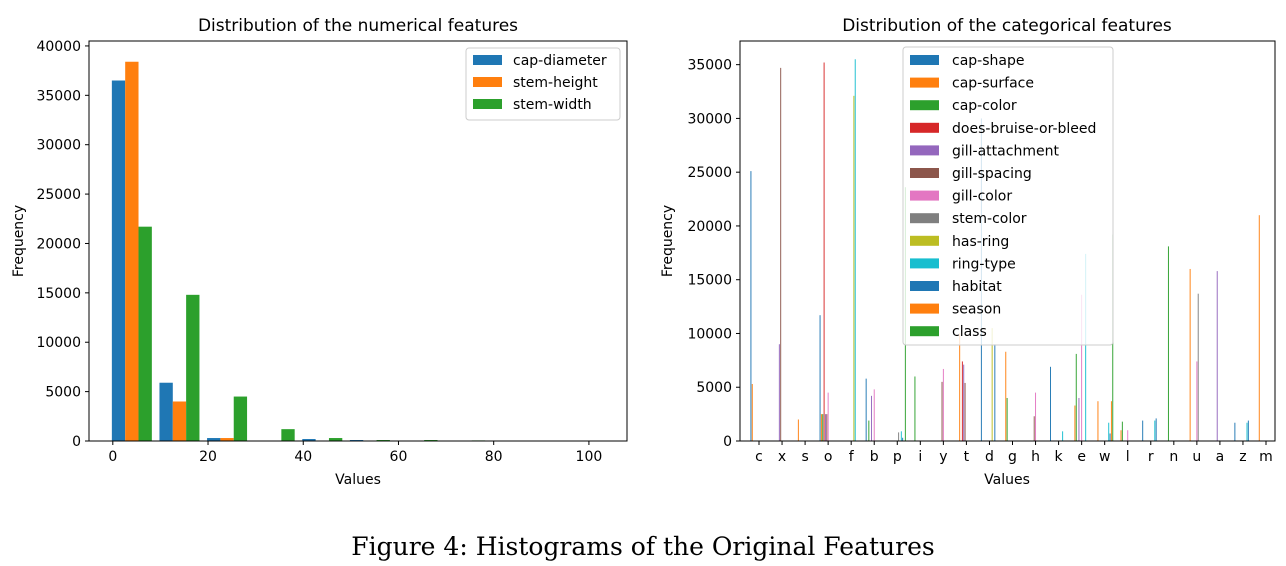  What do you see at coordinates (969, 332) in the screenshot?
I see `legend-label: class` at bounding box center [969, 332].